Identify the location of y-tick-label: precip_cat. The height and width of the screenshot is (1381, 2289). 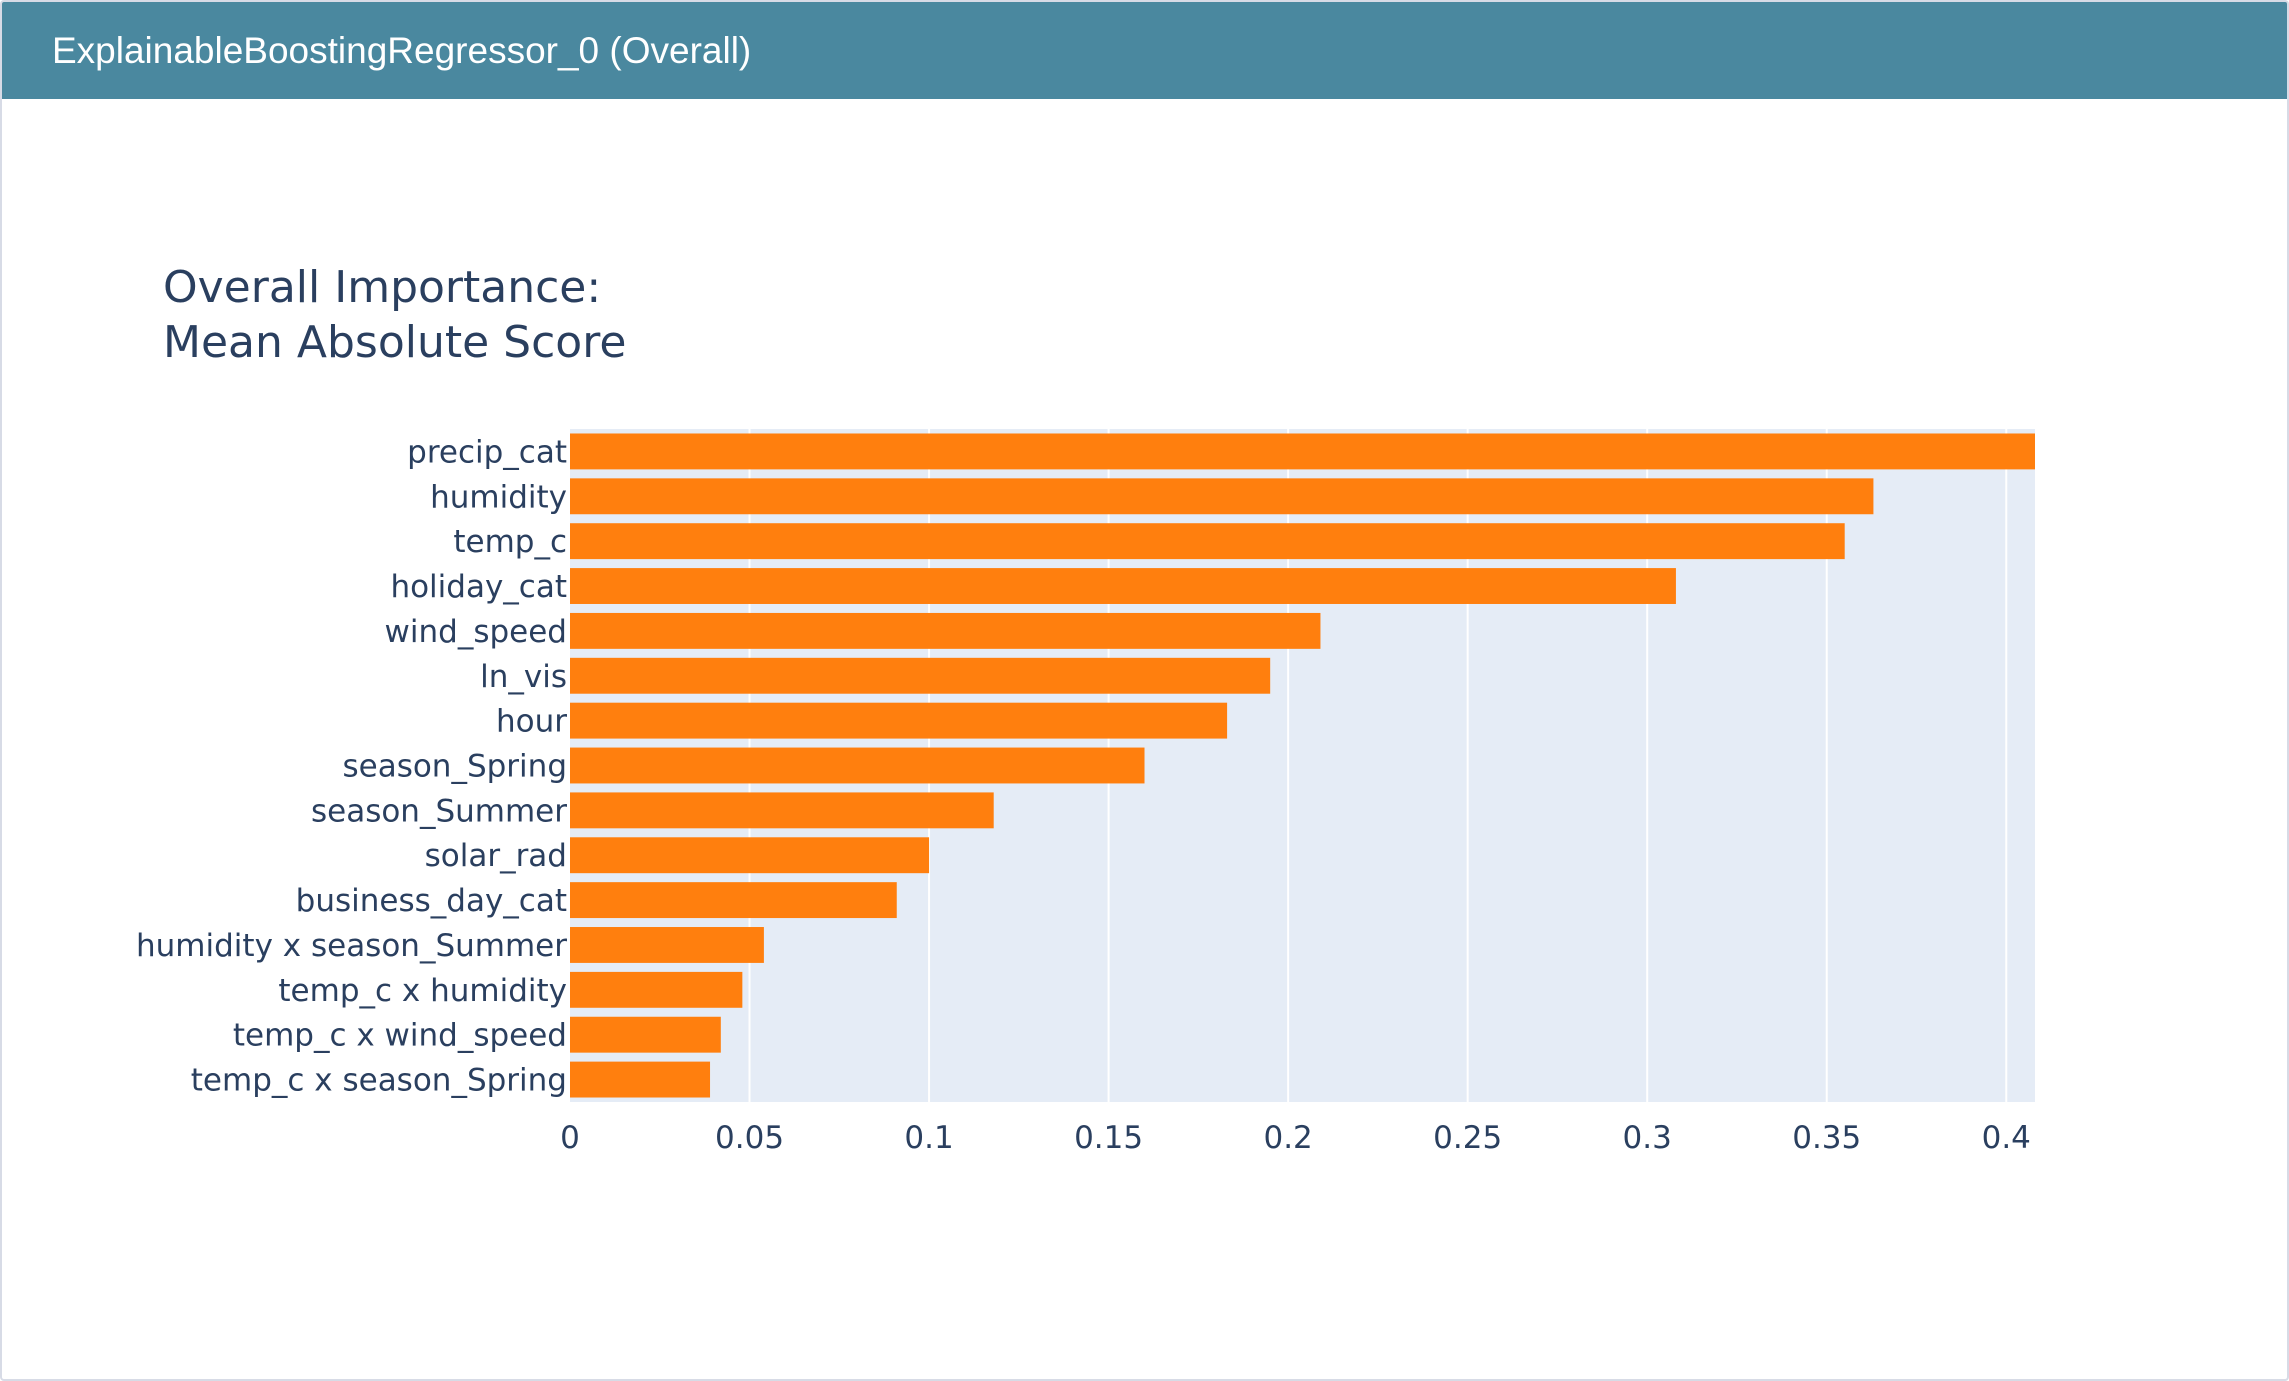
(487, 452).